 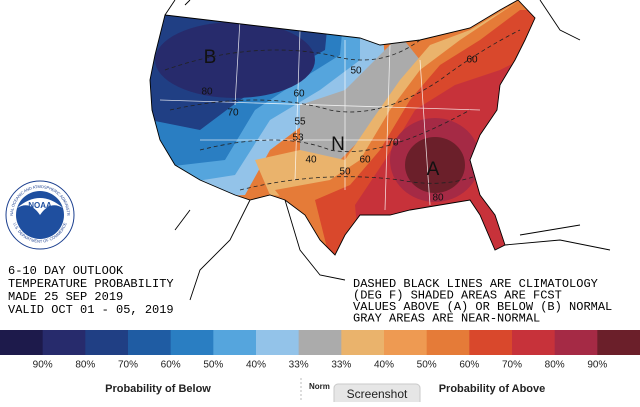 I want to click on note-line: GRAY AREAS ARE NEAR-NORMAL, so click(x=446, y=319).